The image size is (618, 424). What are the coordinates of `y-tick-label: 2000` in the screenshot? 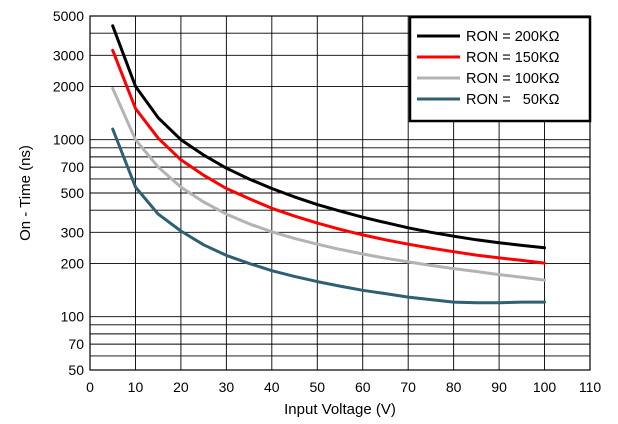 It's located at (68, 86).